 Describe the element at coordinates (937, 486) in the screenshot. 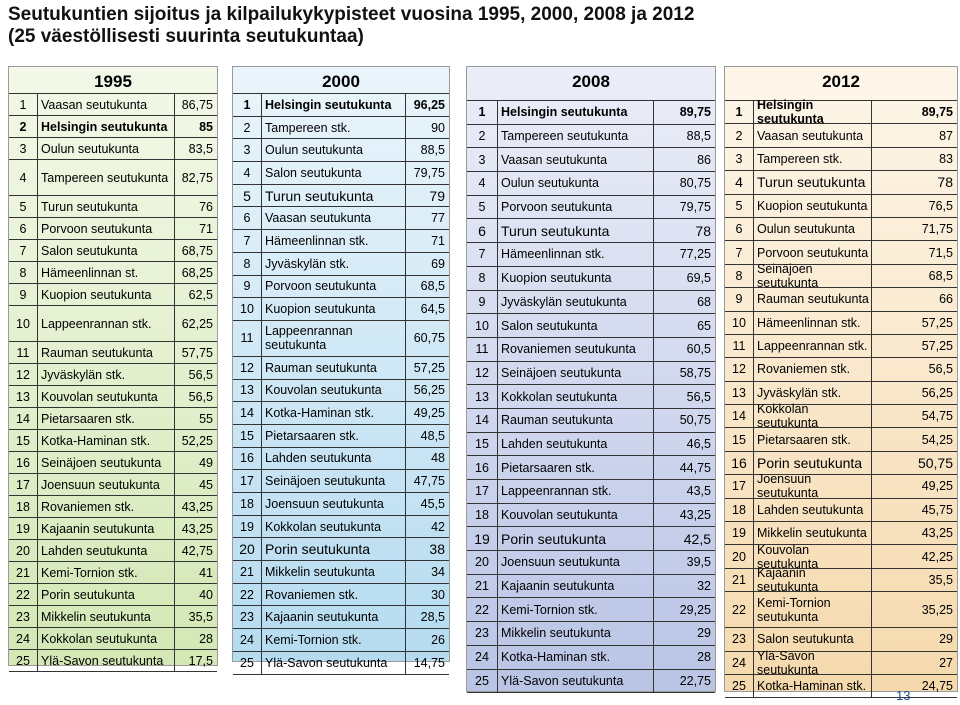

I see `score-cell: 49,25` at that location.